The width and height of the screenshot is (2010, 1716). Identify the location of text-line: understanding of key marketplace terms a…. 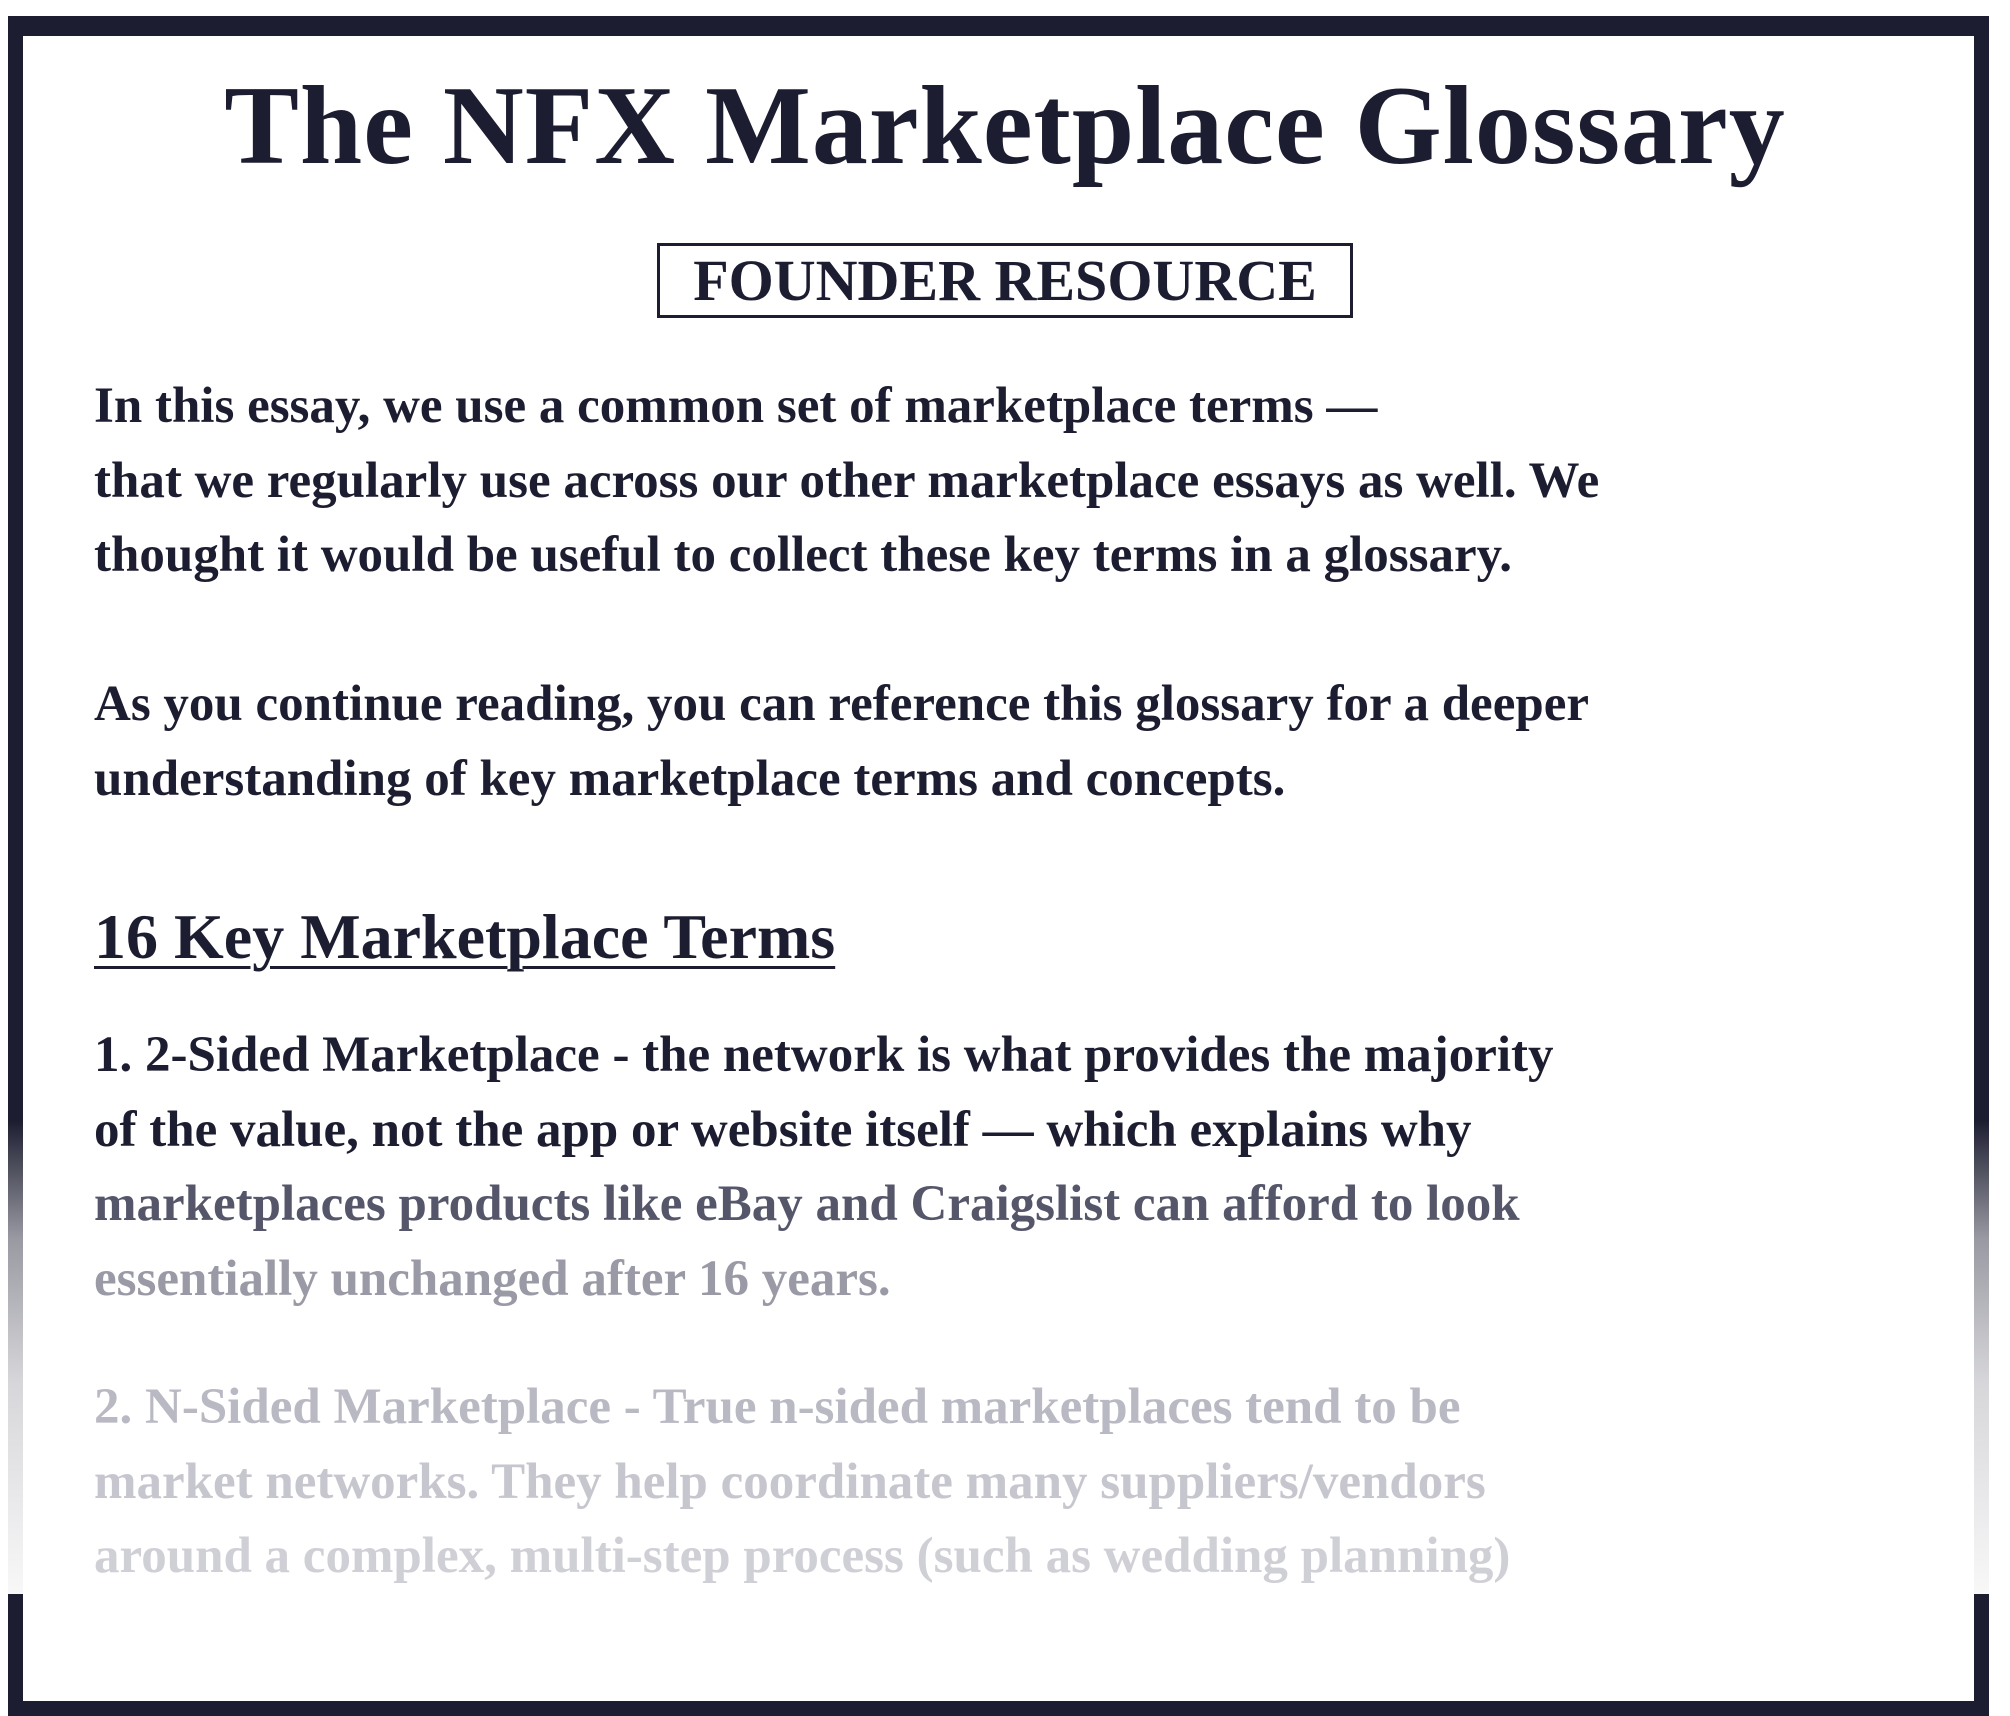
(690, 778).